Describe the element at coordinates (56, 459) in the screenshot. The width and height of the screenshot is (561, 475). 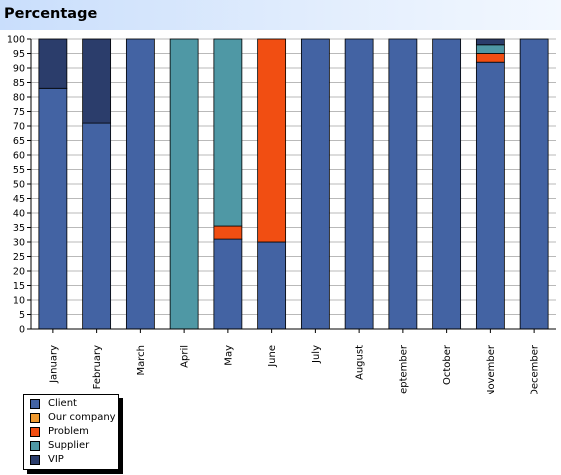
I see `legend-label: VIP` at that location.